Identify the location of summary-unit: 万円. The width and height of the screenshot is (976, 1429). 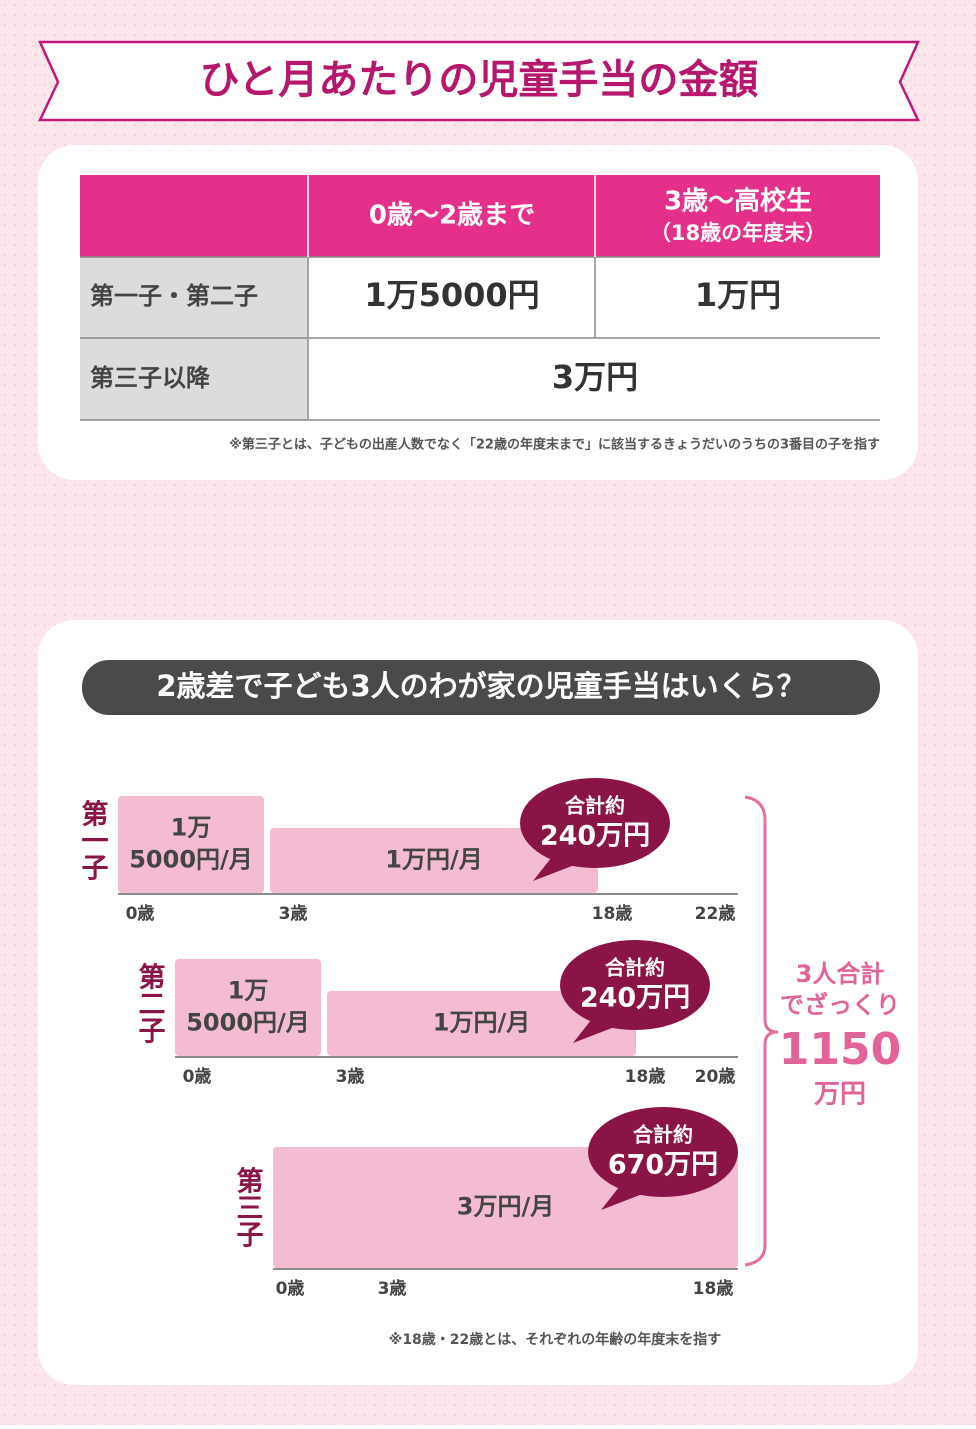
(840, 1095).